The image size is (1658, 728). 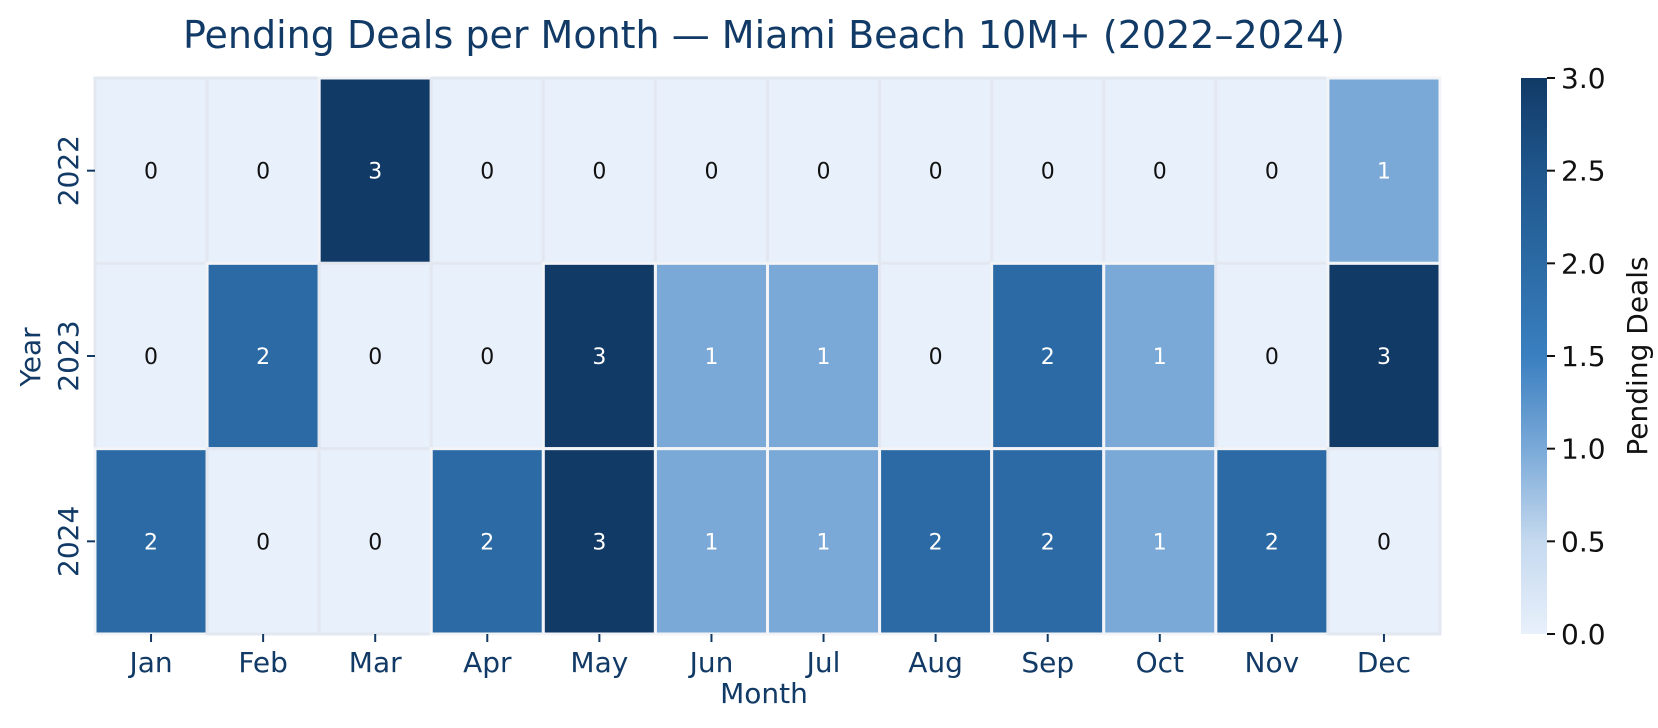 What do you see at coordinates (1583, 449) in the screenshot?
I see `colorbar-tick-label: 1.0` at bounding box center [1583, 449].